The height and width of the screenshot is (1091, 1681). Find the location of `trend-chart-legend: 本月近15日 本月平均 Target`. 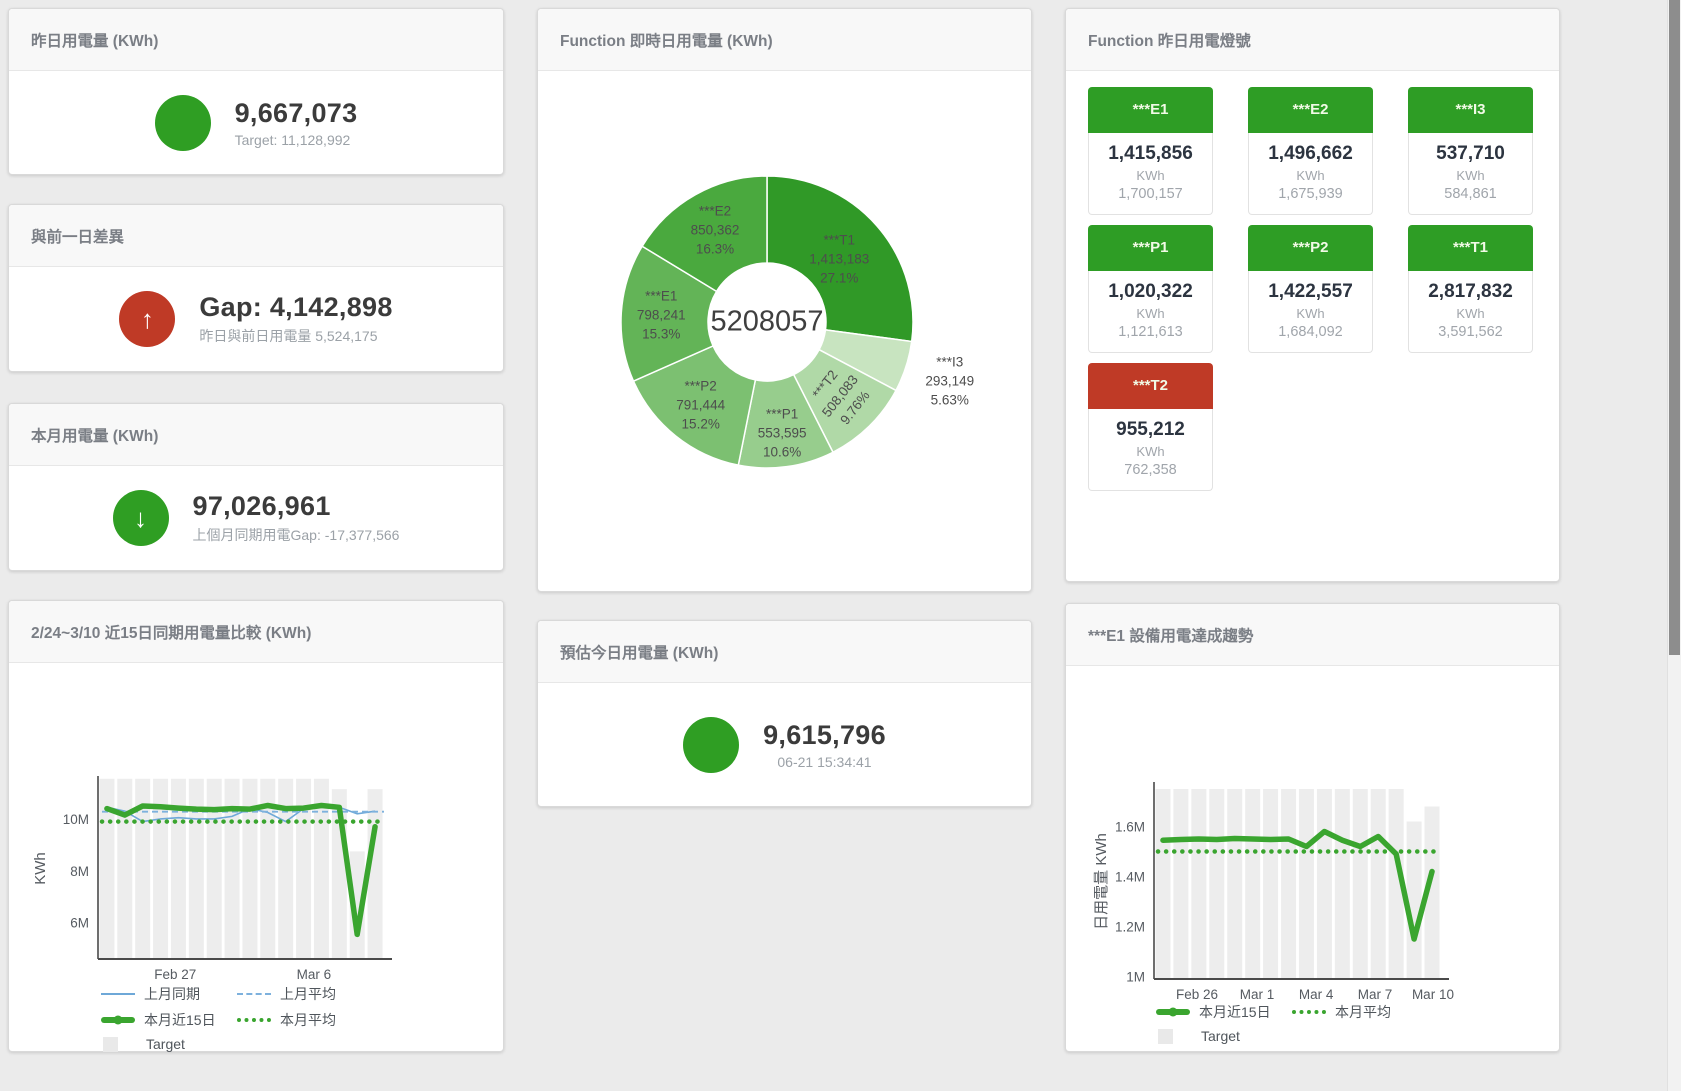

trend-chart-legend: 本月近15日 本月平均 Target is located at coordinates (1292, 1026).